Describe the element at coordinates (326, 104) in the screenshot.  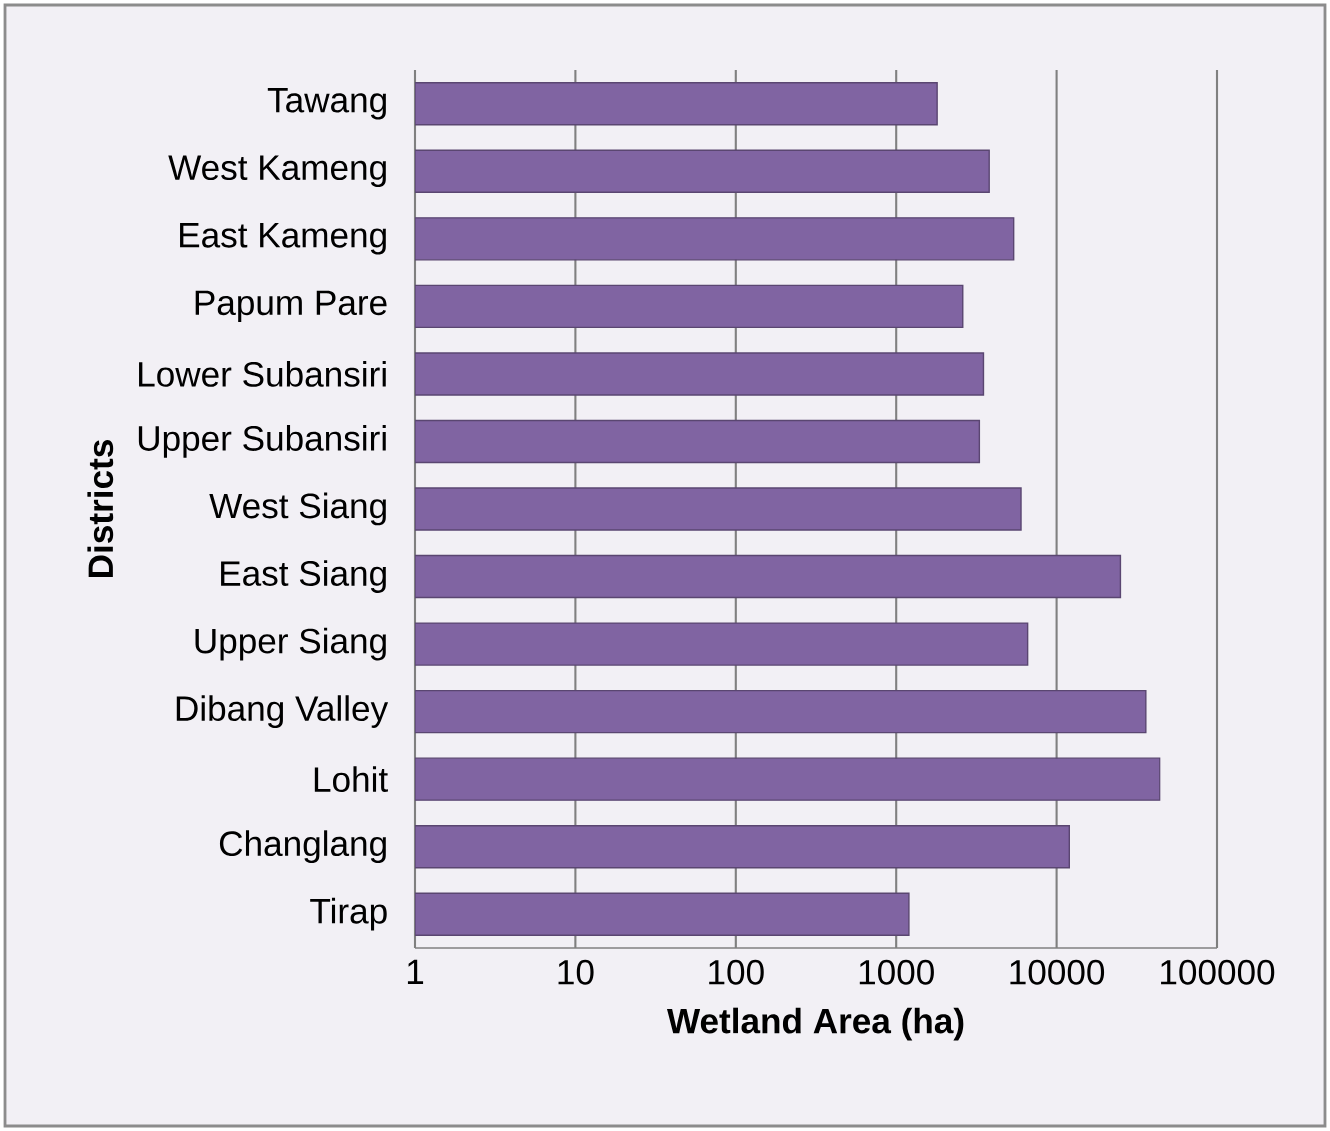
I see `y-tick-label: Tawang` at that location.